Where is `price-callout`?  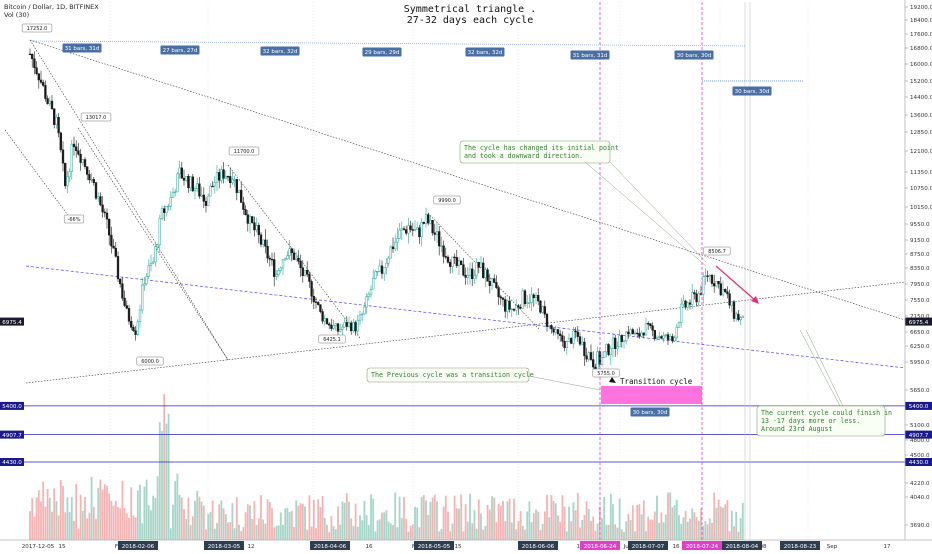
price-callout is located at coordinates (37, 28).